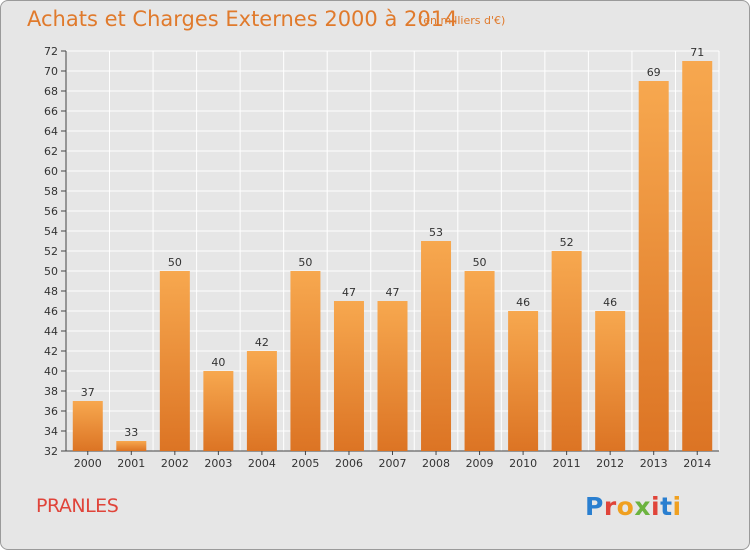 The image size is (750, 550). I want to click on logo-letter: o, so click(625, 506).